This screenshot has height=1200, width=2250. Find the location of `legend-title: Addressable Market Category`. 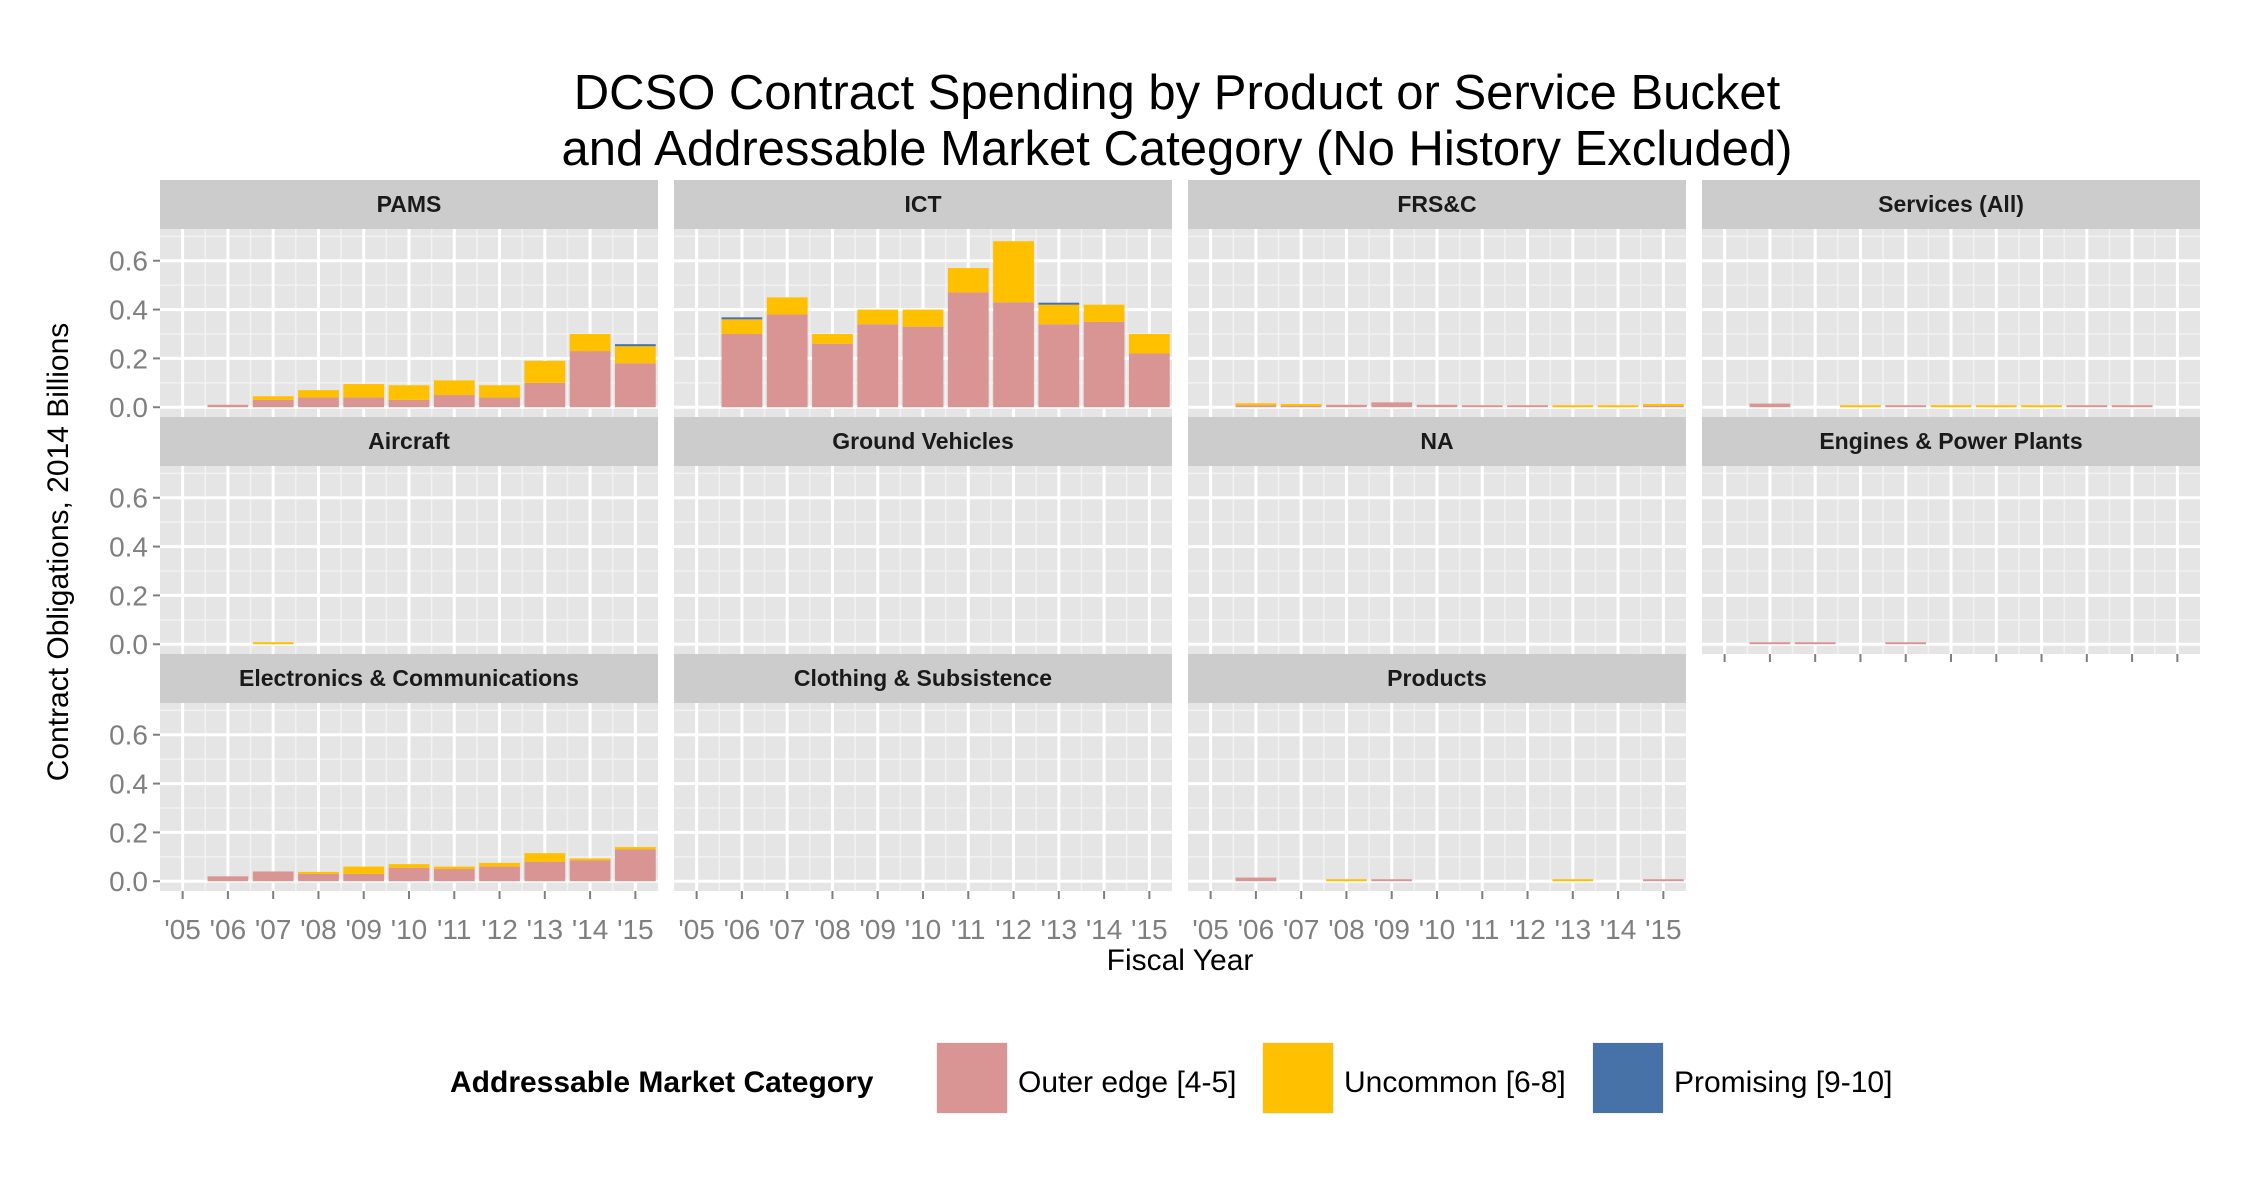

legend-title: Addressable Market Category is located at coordinates (662, 1082).